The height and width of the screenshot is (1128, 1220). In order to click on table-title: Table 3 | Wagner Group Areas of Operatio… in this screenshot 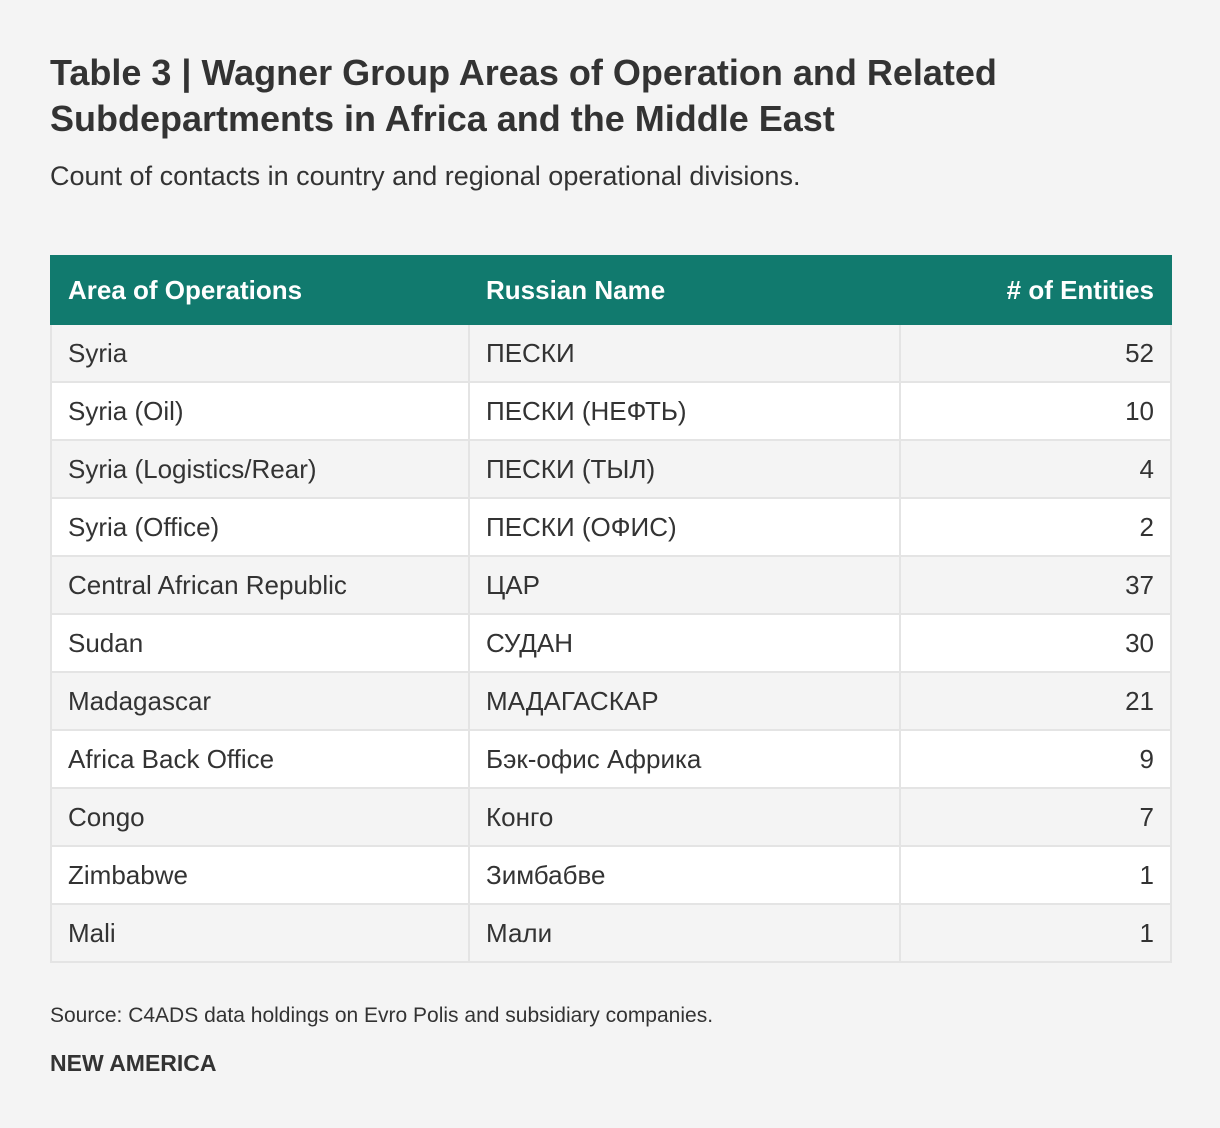, I will do `click(523, 95)`.